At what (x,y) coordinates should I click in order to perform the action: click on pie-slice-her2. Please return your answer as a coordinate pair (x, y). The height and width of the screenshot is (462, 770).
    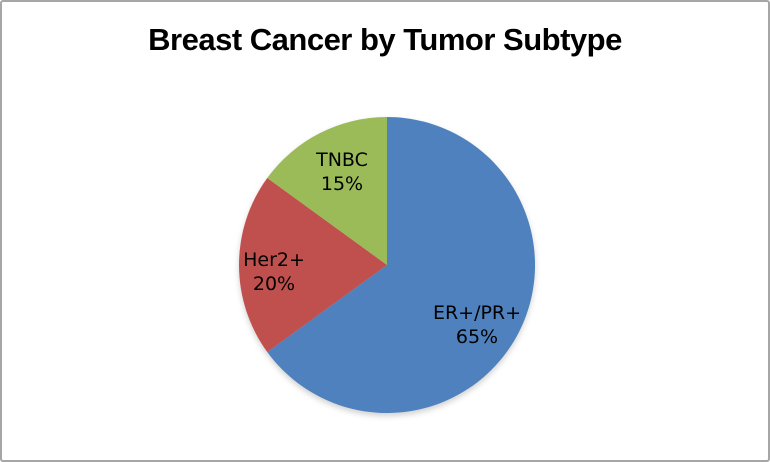
    Looking at the image, I should click on (313, 265).